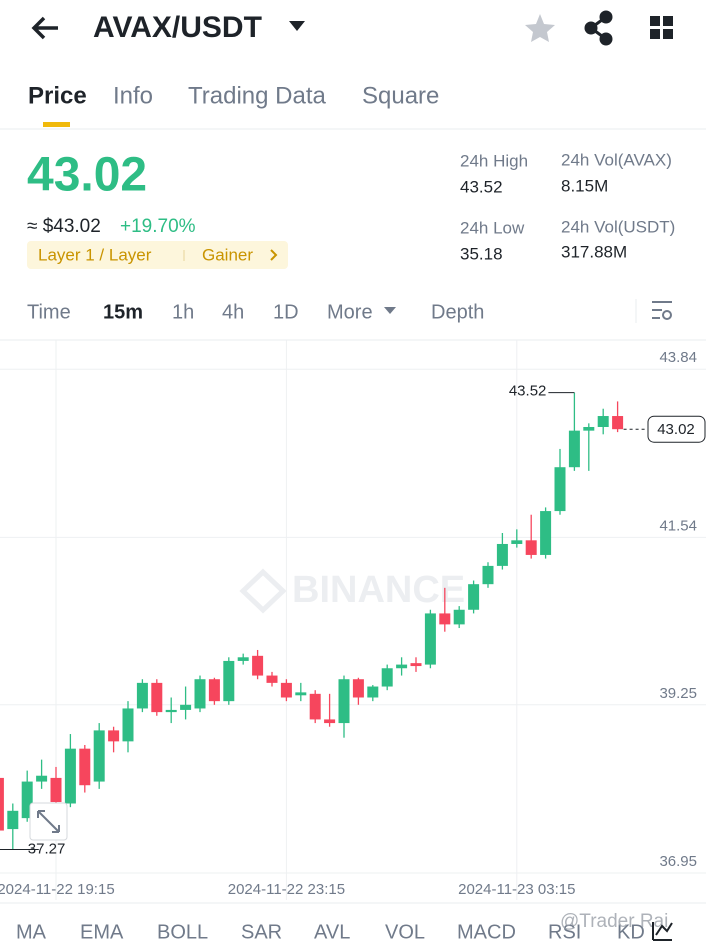 The image size is (706, 949). Describe the element at coordinates (183, 312) in the screenshot. I see `interval: 1h` at that location.